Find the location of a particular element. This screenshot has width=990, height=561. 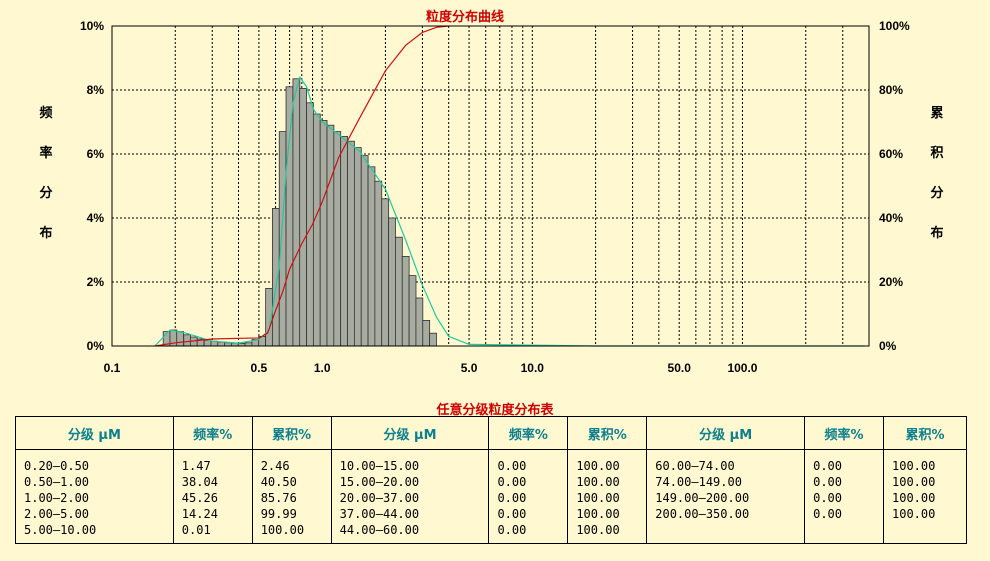

y-right-tick-label: 60% is located at coordinates (891, 154).